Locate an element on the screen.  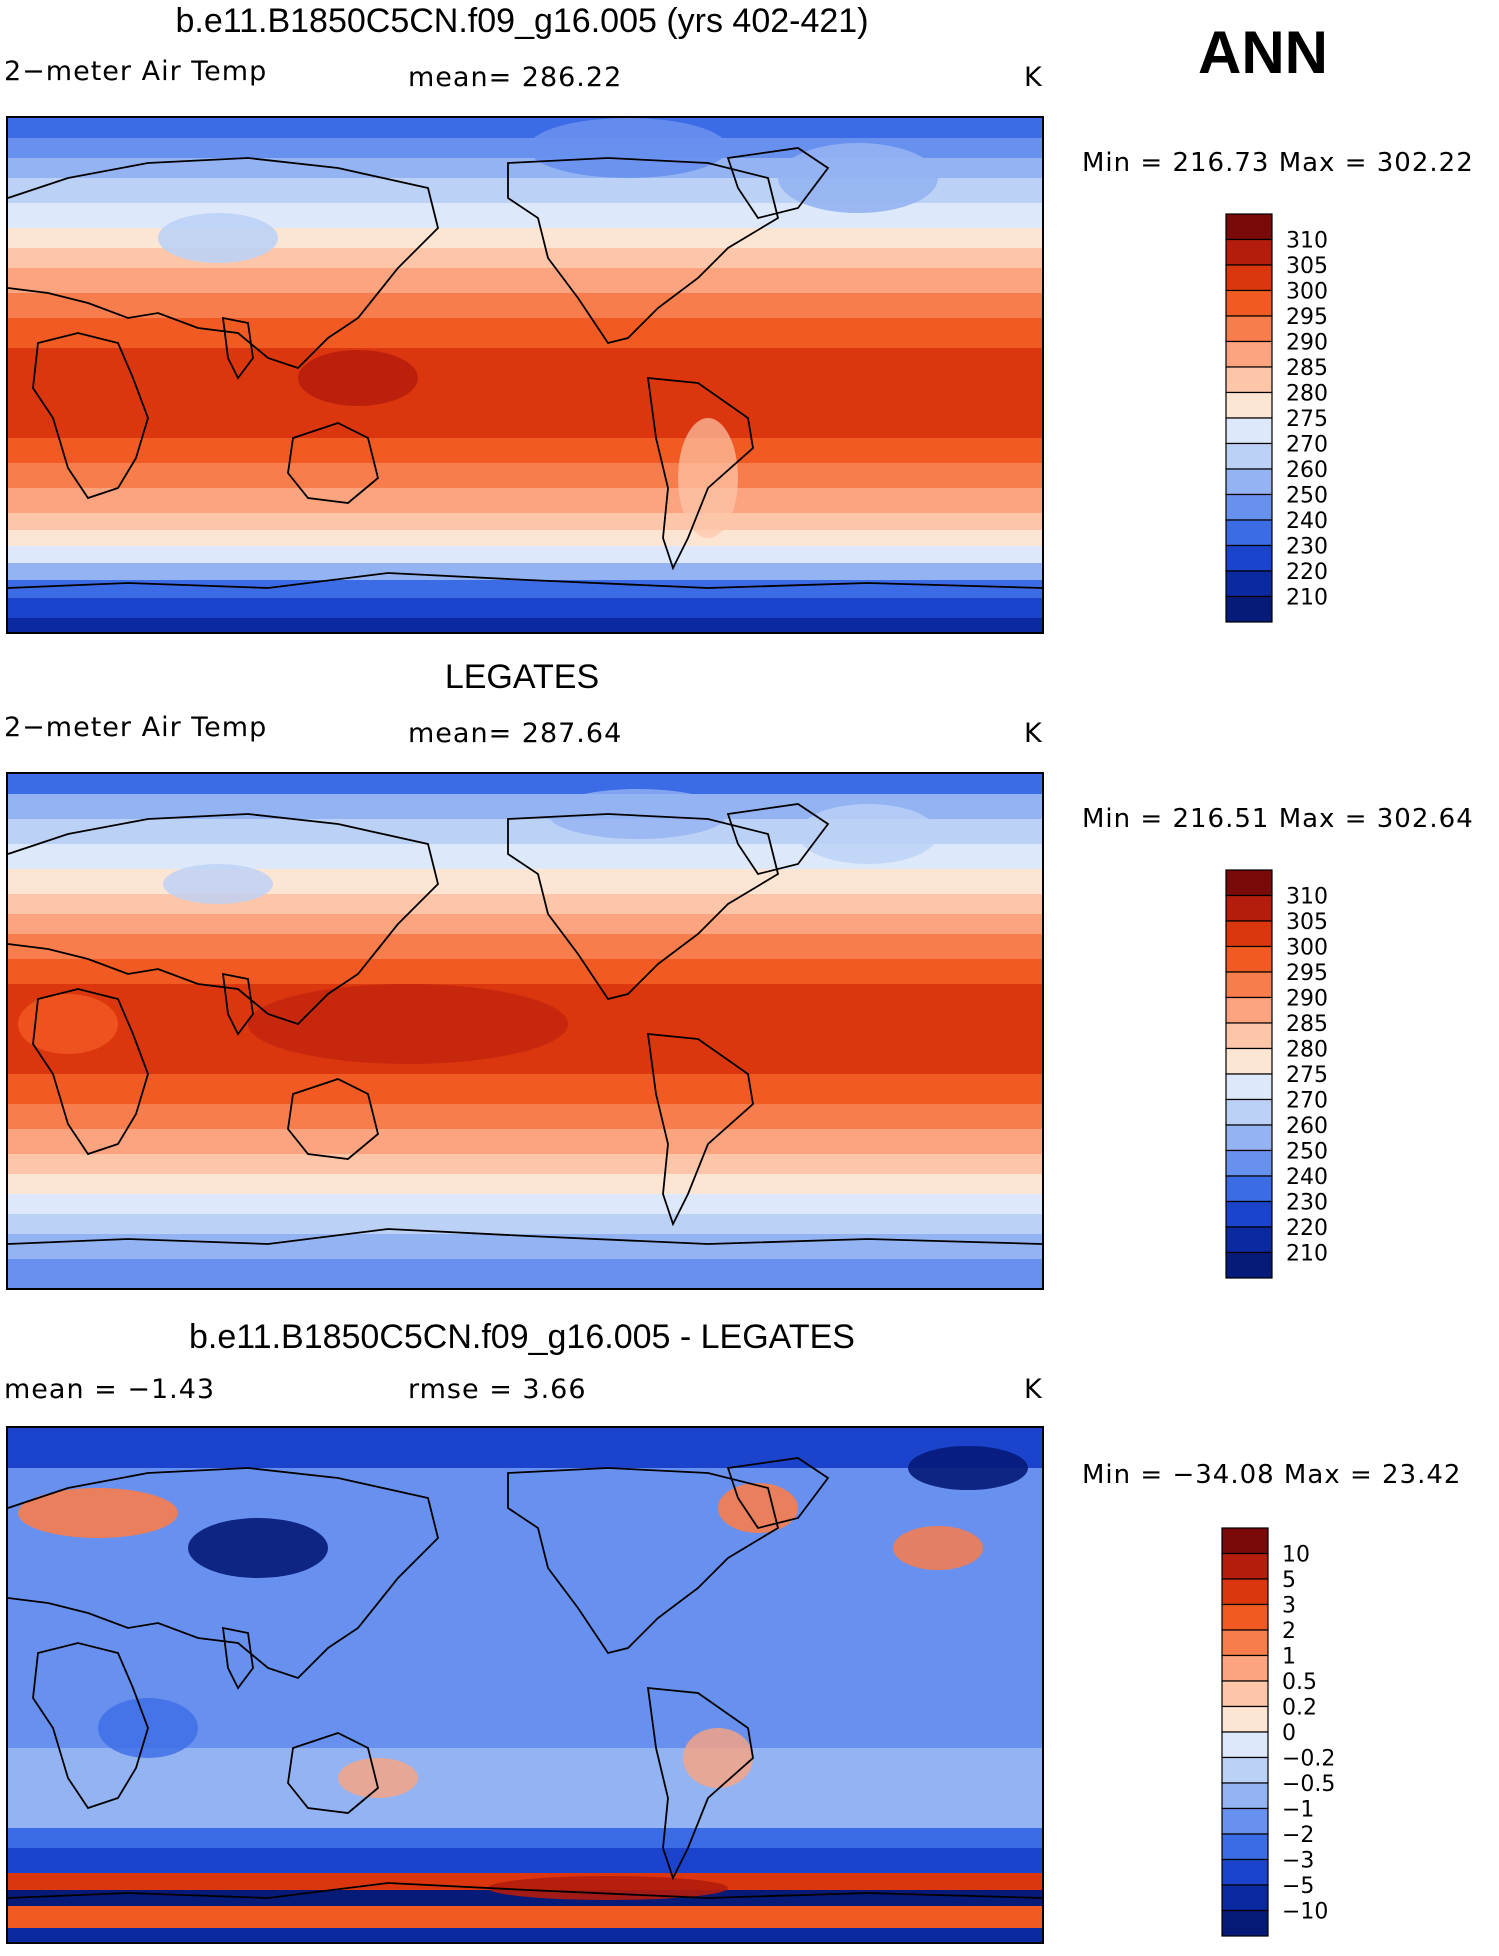
panel-2-colorbar-tick-label-2: 300 is located at coordinates (1307, 948).